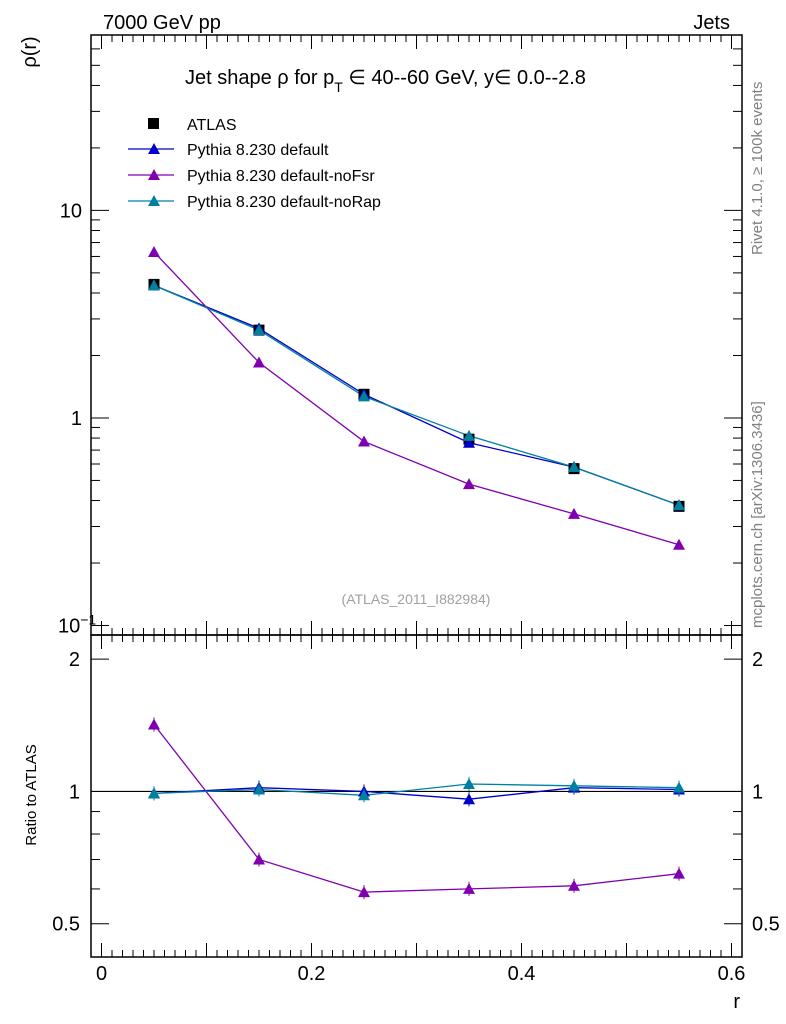 The image size is (786, 1024). Describe the element at coordinates (757, 792) in the screenshot. I see `ratio-y-tick-label-right: 1` at that location.